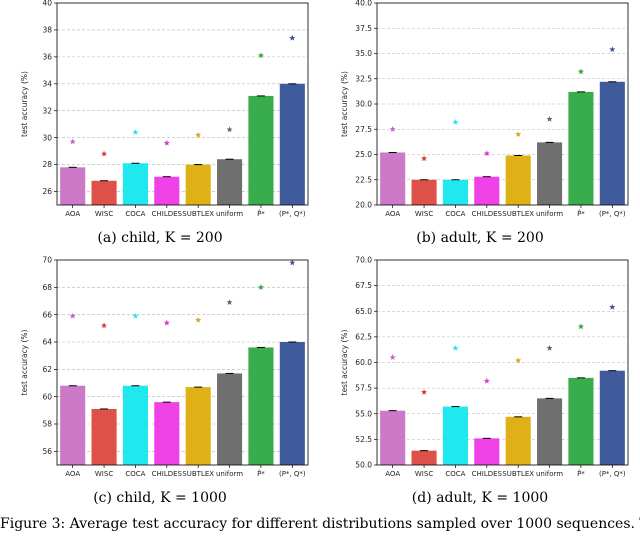  I want to click on y-tick-label: 30.0, so click(363, 104).